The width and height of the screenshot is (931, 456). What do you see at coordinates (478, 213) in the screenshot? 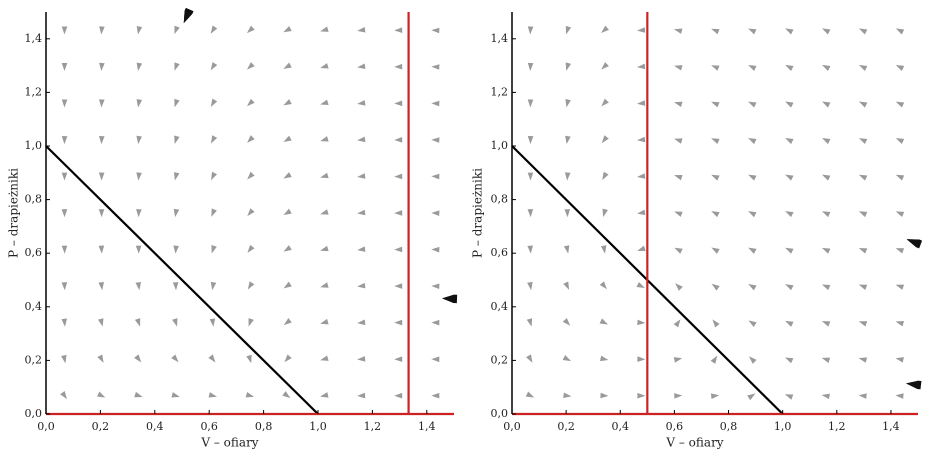
I see `y-axis-label: P – drapieżniki` at bounding box center [478, 213].